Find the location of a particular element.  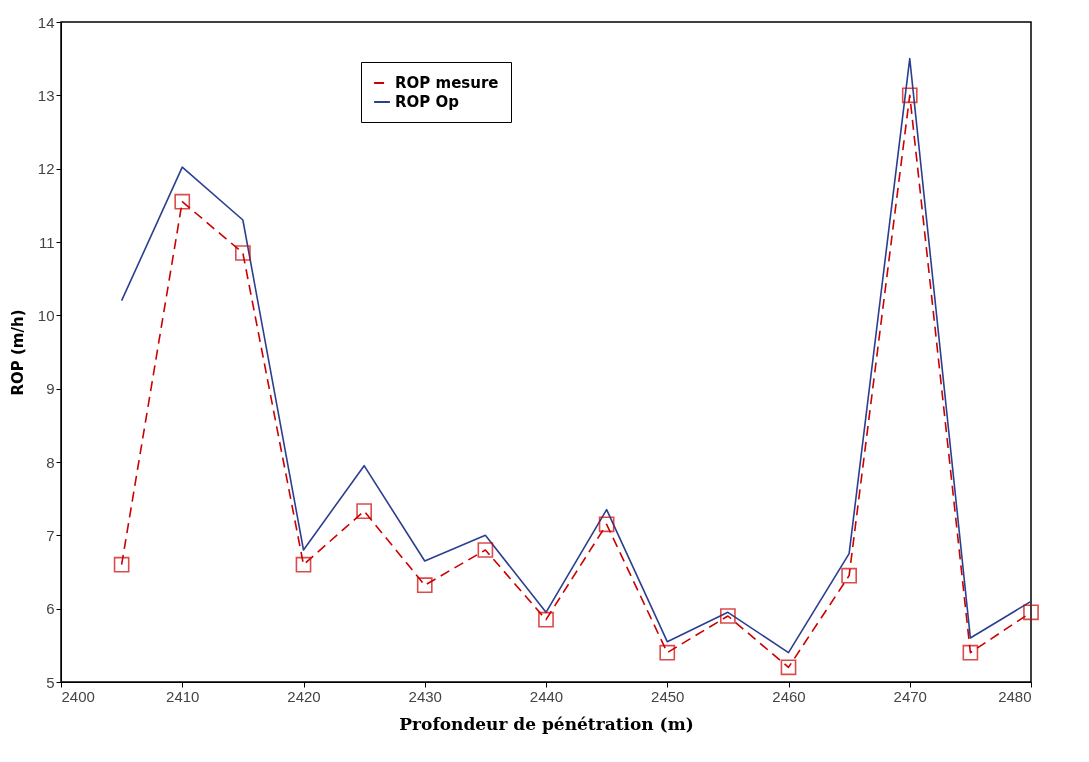

legend-label: ROP mesure is located at coordinates (447, 83).